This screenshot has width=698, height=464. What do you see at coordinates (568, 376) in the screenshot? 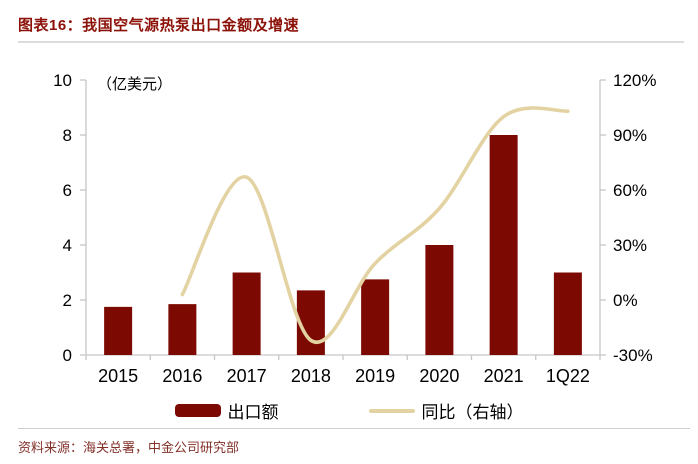
I see `x-axis-category-label: 1Q22` at bounding box center [568, 376].